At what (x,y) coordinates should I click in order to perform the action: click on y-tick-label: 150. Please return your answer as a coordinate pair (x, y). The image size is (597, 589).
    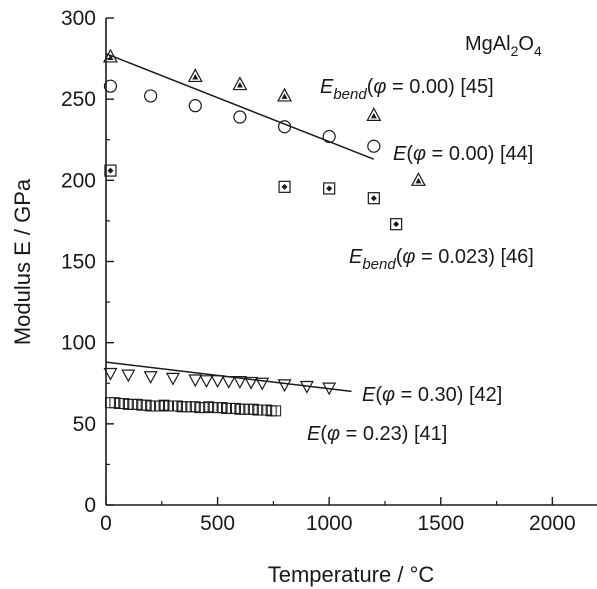
    Looking at the image, I should click on (78, 262).